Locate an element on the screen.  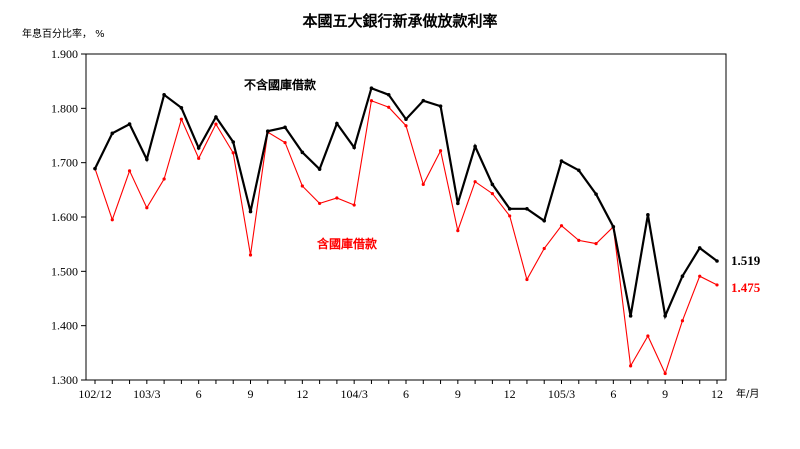
x-tick-label: 105/3 is located at coordinates (561, 394).